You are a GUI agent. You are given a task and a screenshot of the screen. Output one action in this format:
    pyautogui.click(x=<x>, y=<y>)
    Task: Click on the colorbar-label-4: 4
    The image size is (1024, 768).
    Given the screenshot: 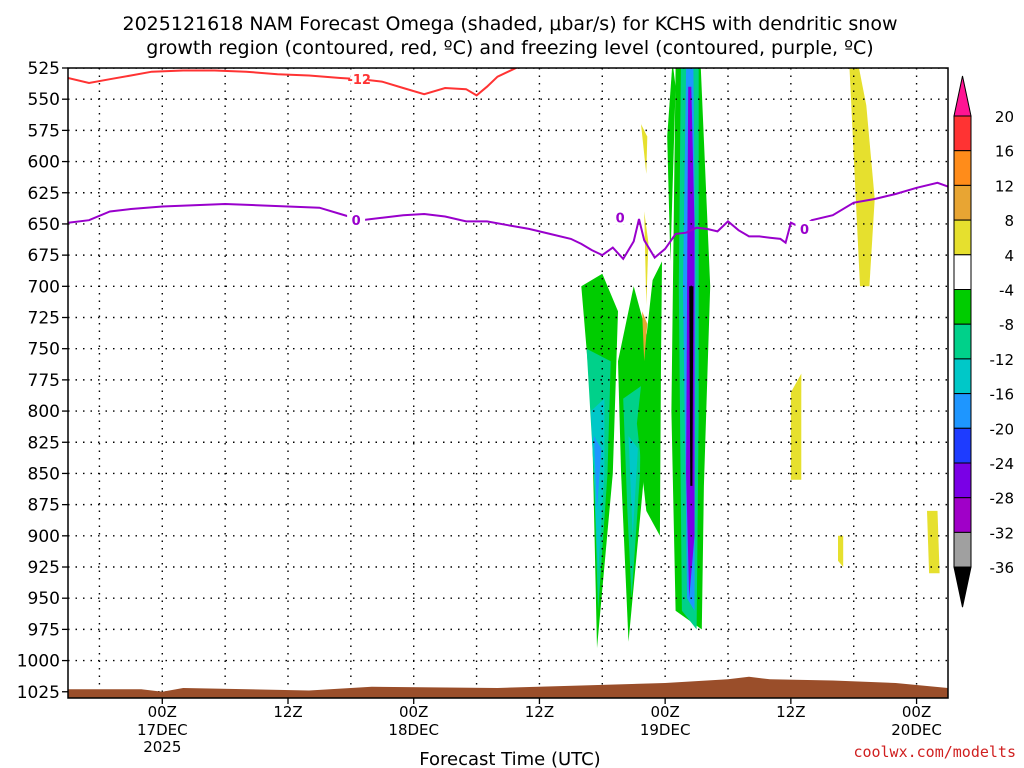 What is the action you would take?
    pyautogui.click(x=1009, y=256)
    